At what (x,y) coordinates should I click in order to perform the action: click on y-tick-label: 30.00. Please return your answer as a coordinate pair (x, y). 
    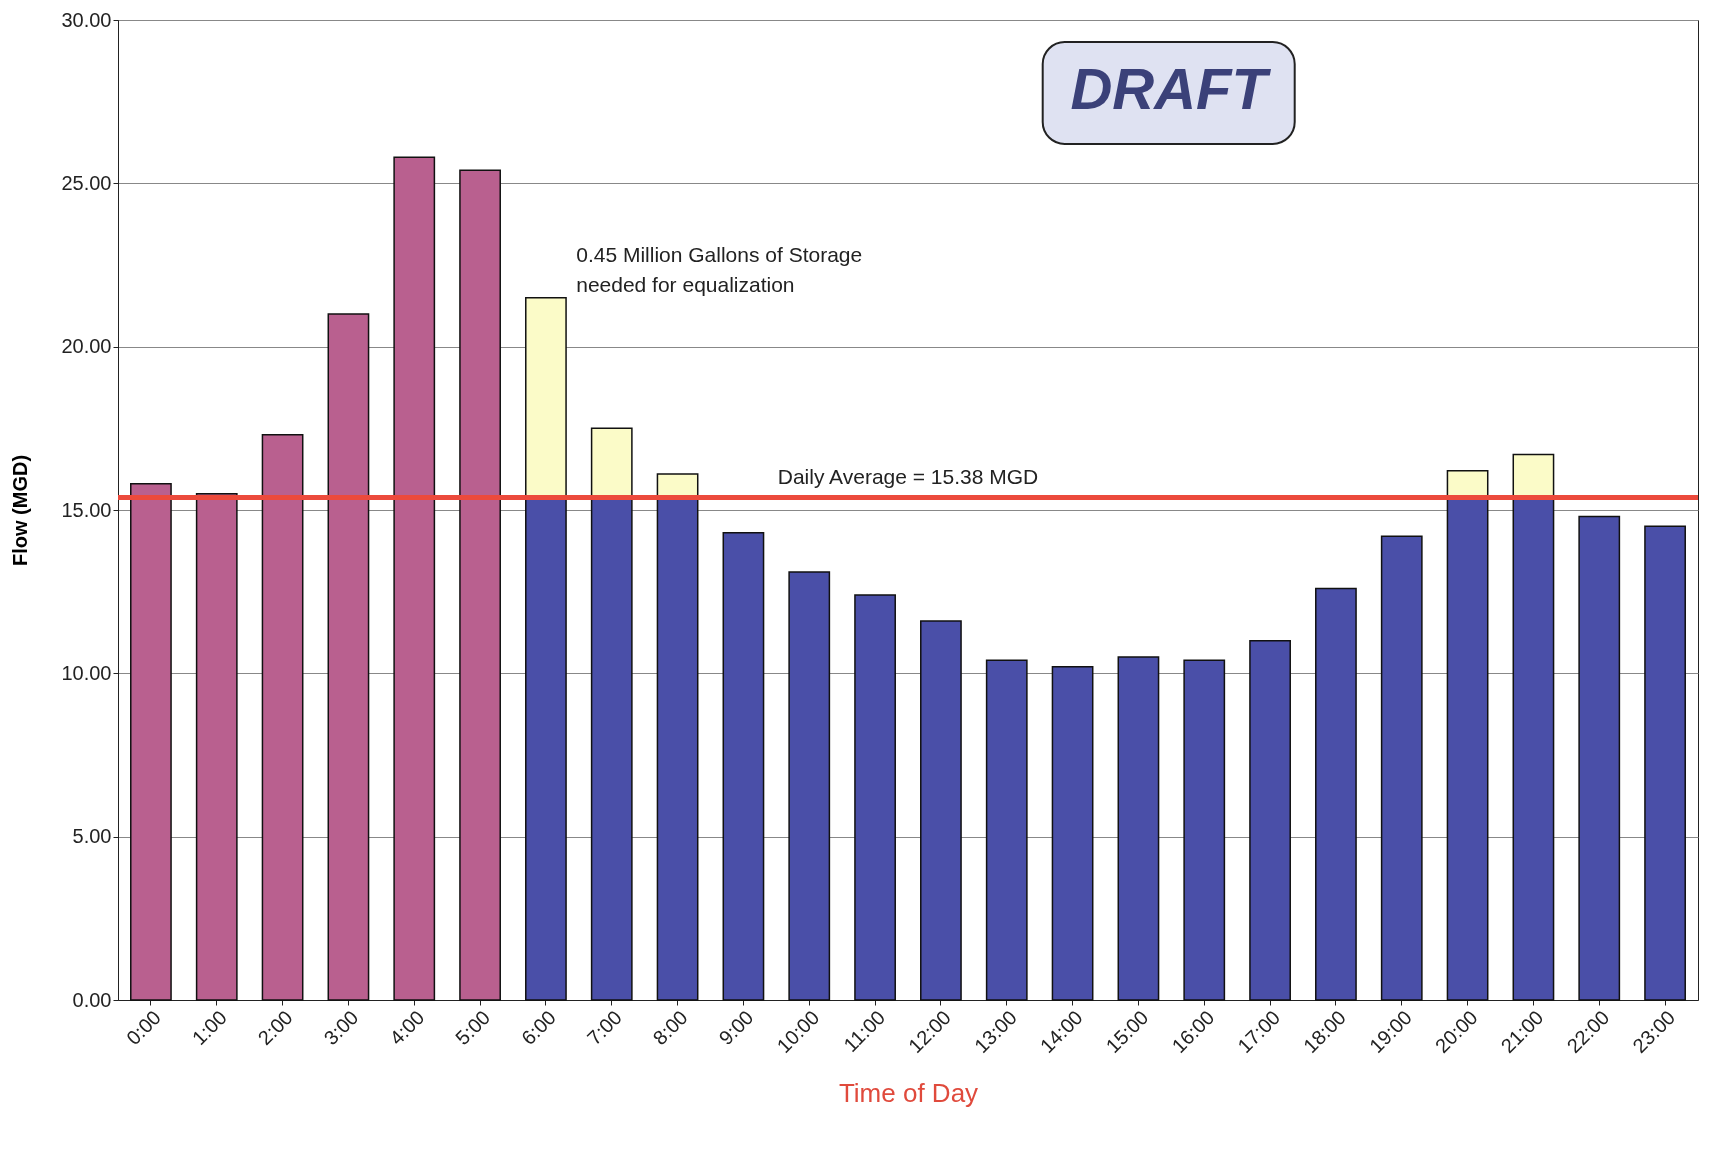
    Looking at the image, I should click on (86, 19).